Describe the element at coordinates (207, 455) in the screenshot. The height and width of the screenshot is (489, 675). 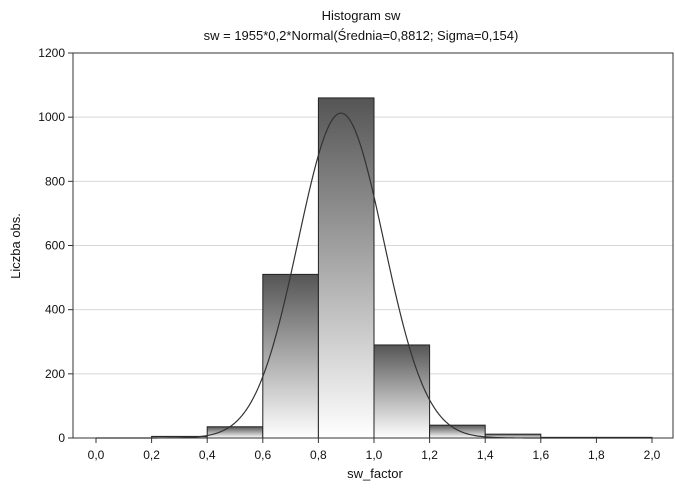
I see `x-tick-label: 0,4` at that location.